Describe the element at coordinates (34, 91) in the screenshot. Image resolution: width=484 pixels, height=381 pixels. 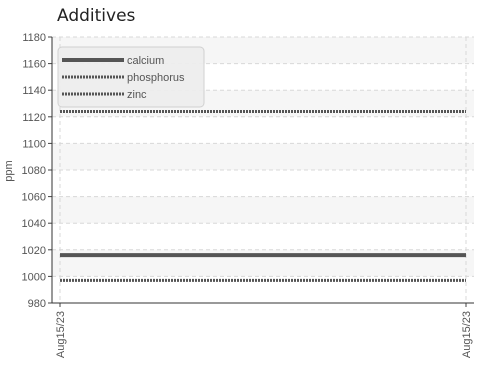
I see `y-tick-label: 1140` at that location.